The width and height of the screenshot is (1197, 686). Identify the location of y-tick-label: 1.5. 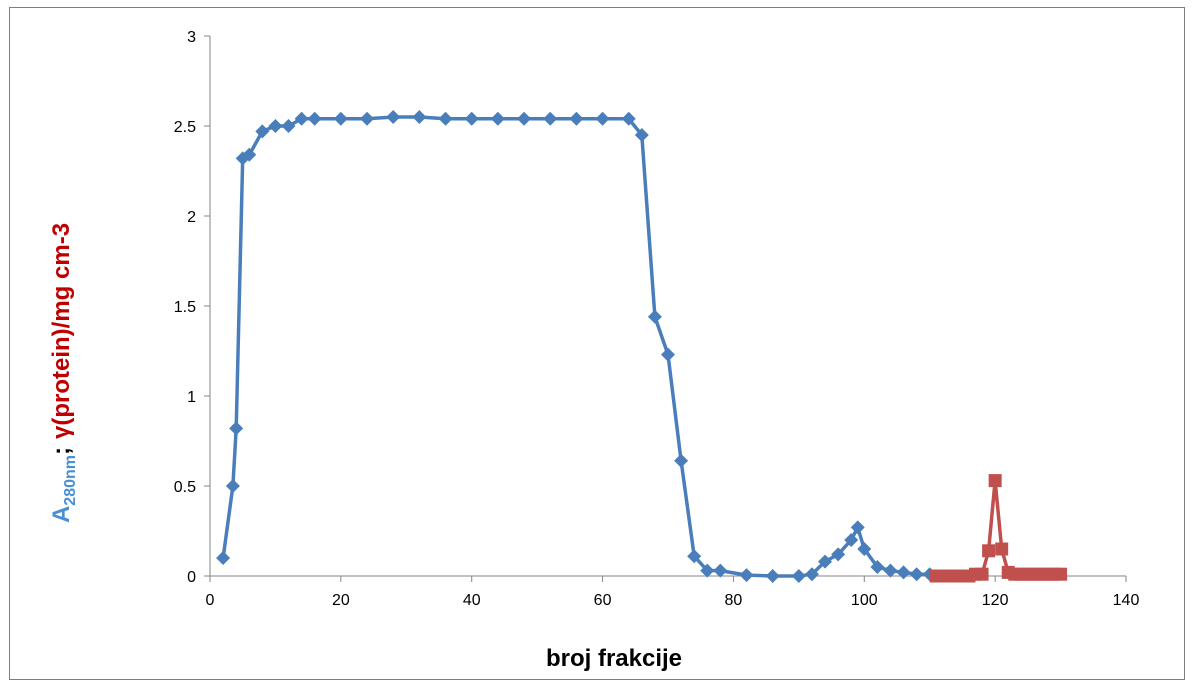
(185, 307).